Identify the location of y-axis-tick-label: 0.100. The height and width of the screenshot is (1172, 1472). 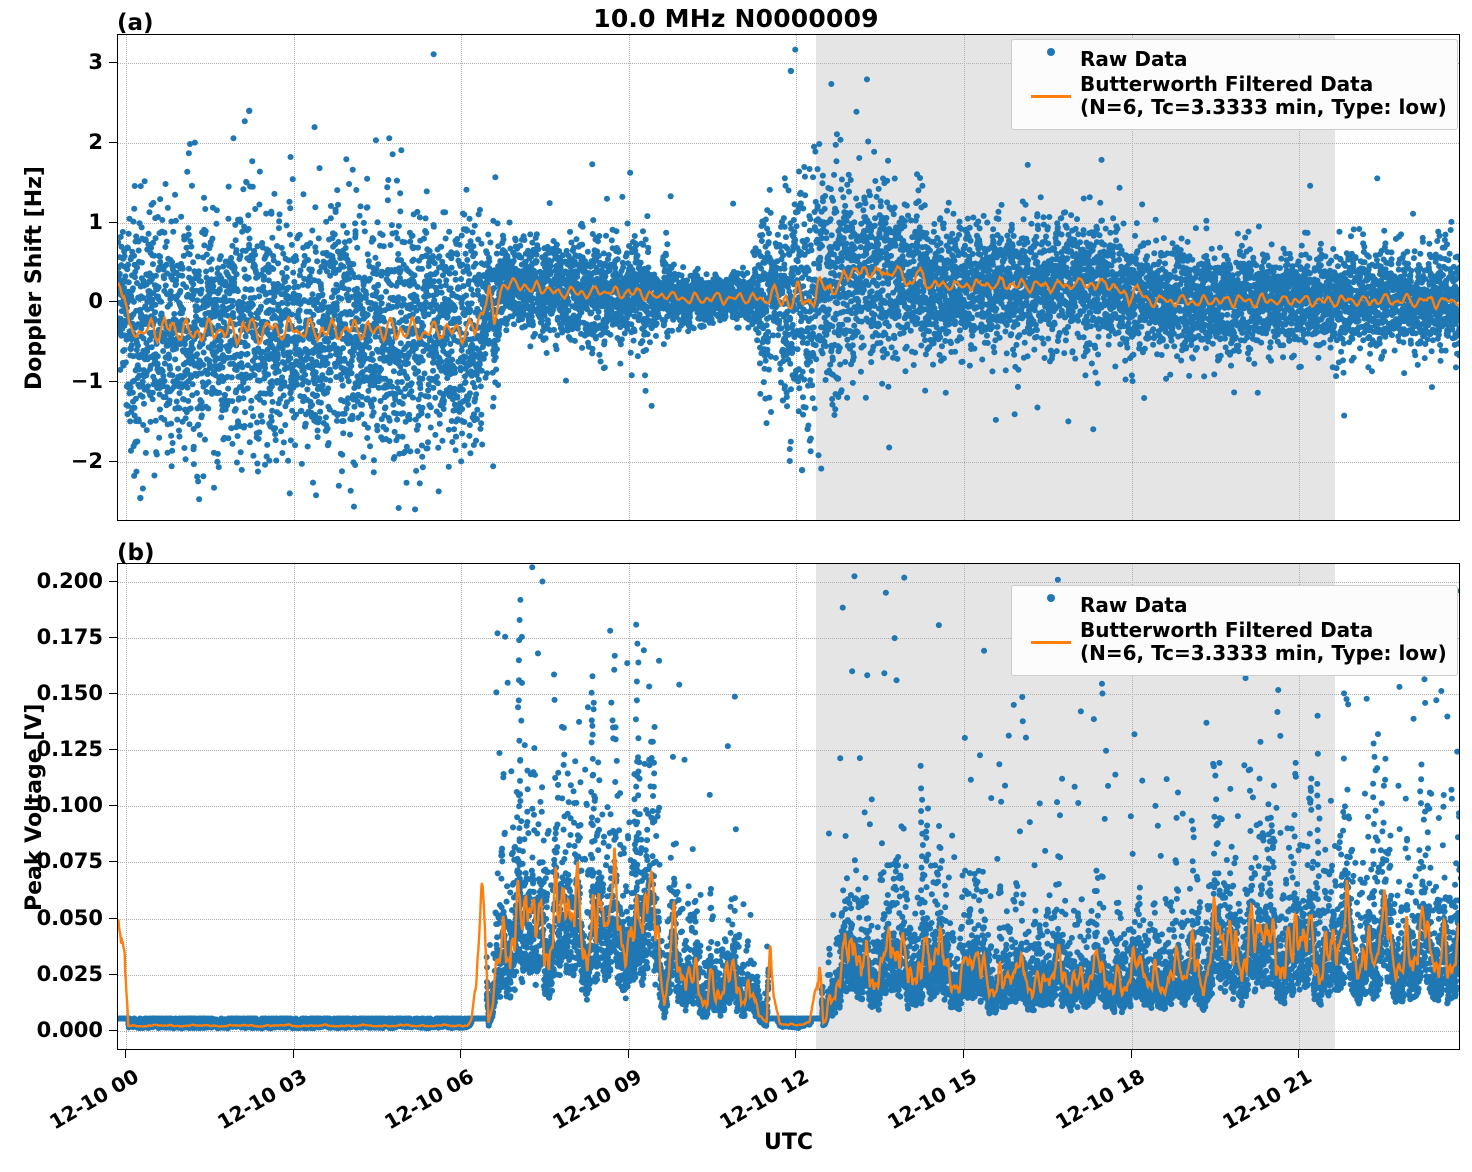
(69, 805).